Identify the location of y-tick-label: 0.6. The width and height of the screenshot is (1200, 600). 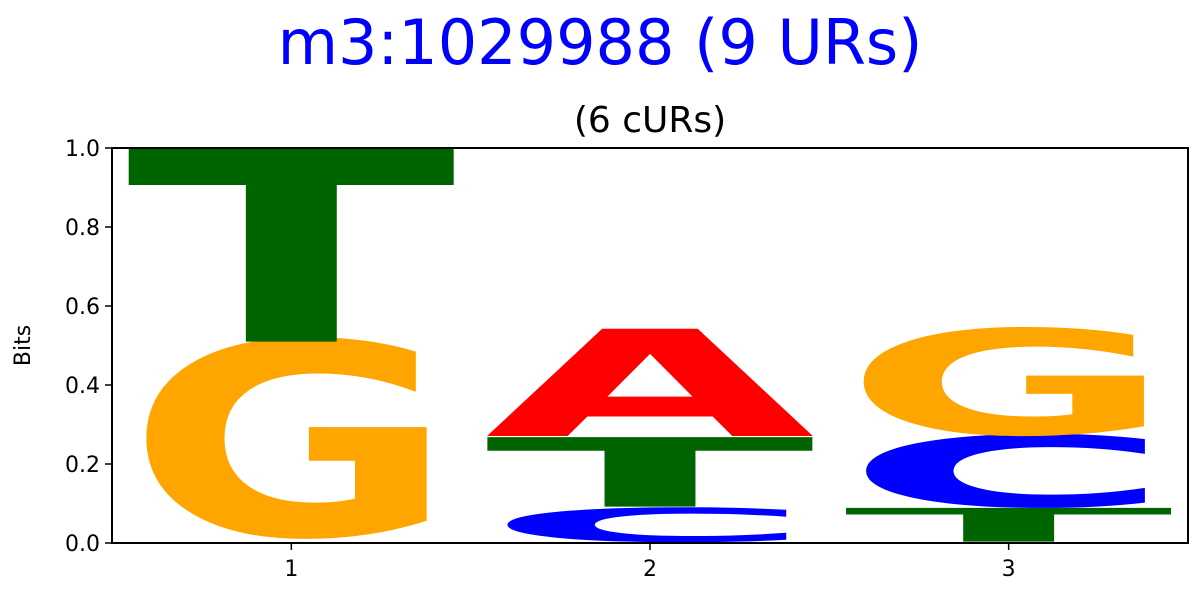
(82, 307).